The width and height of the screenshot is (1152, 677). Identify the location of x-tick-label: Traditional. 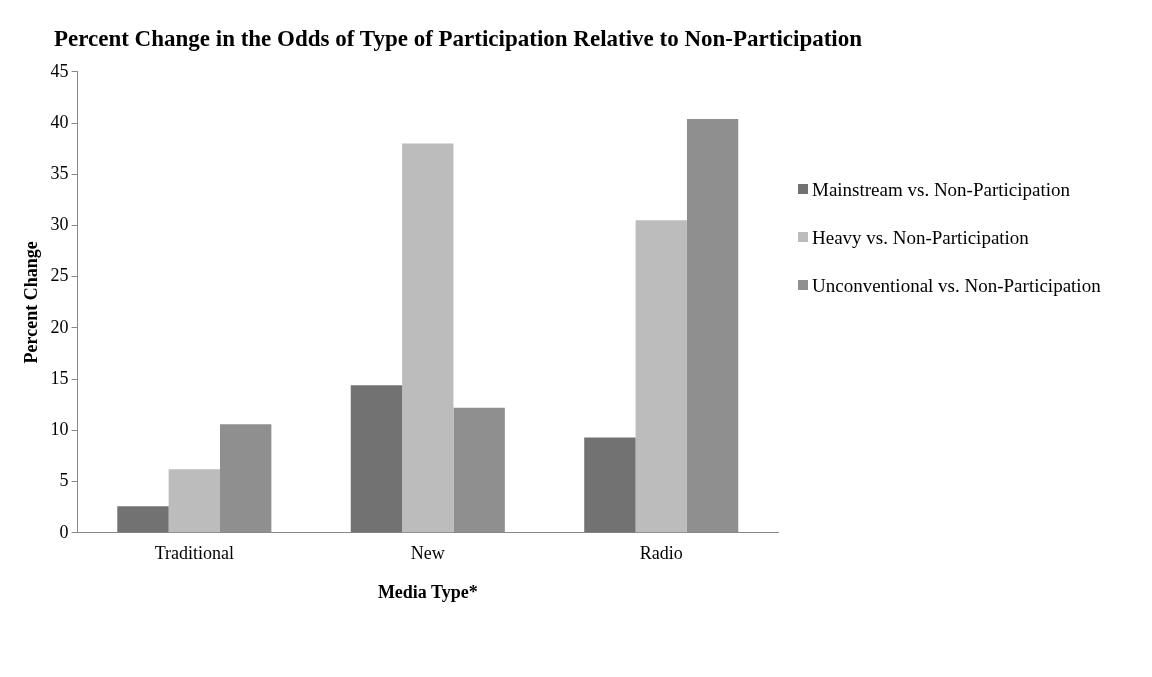
(194, 553).